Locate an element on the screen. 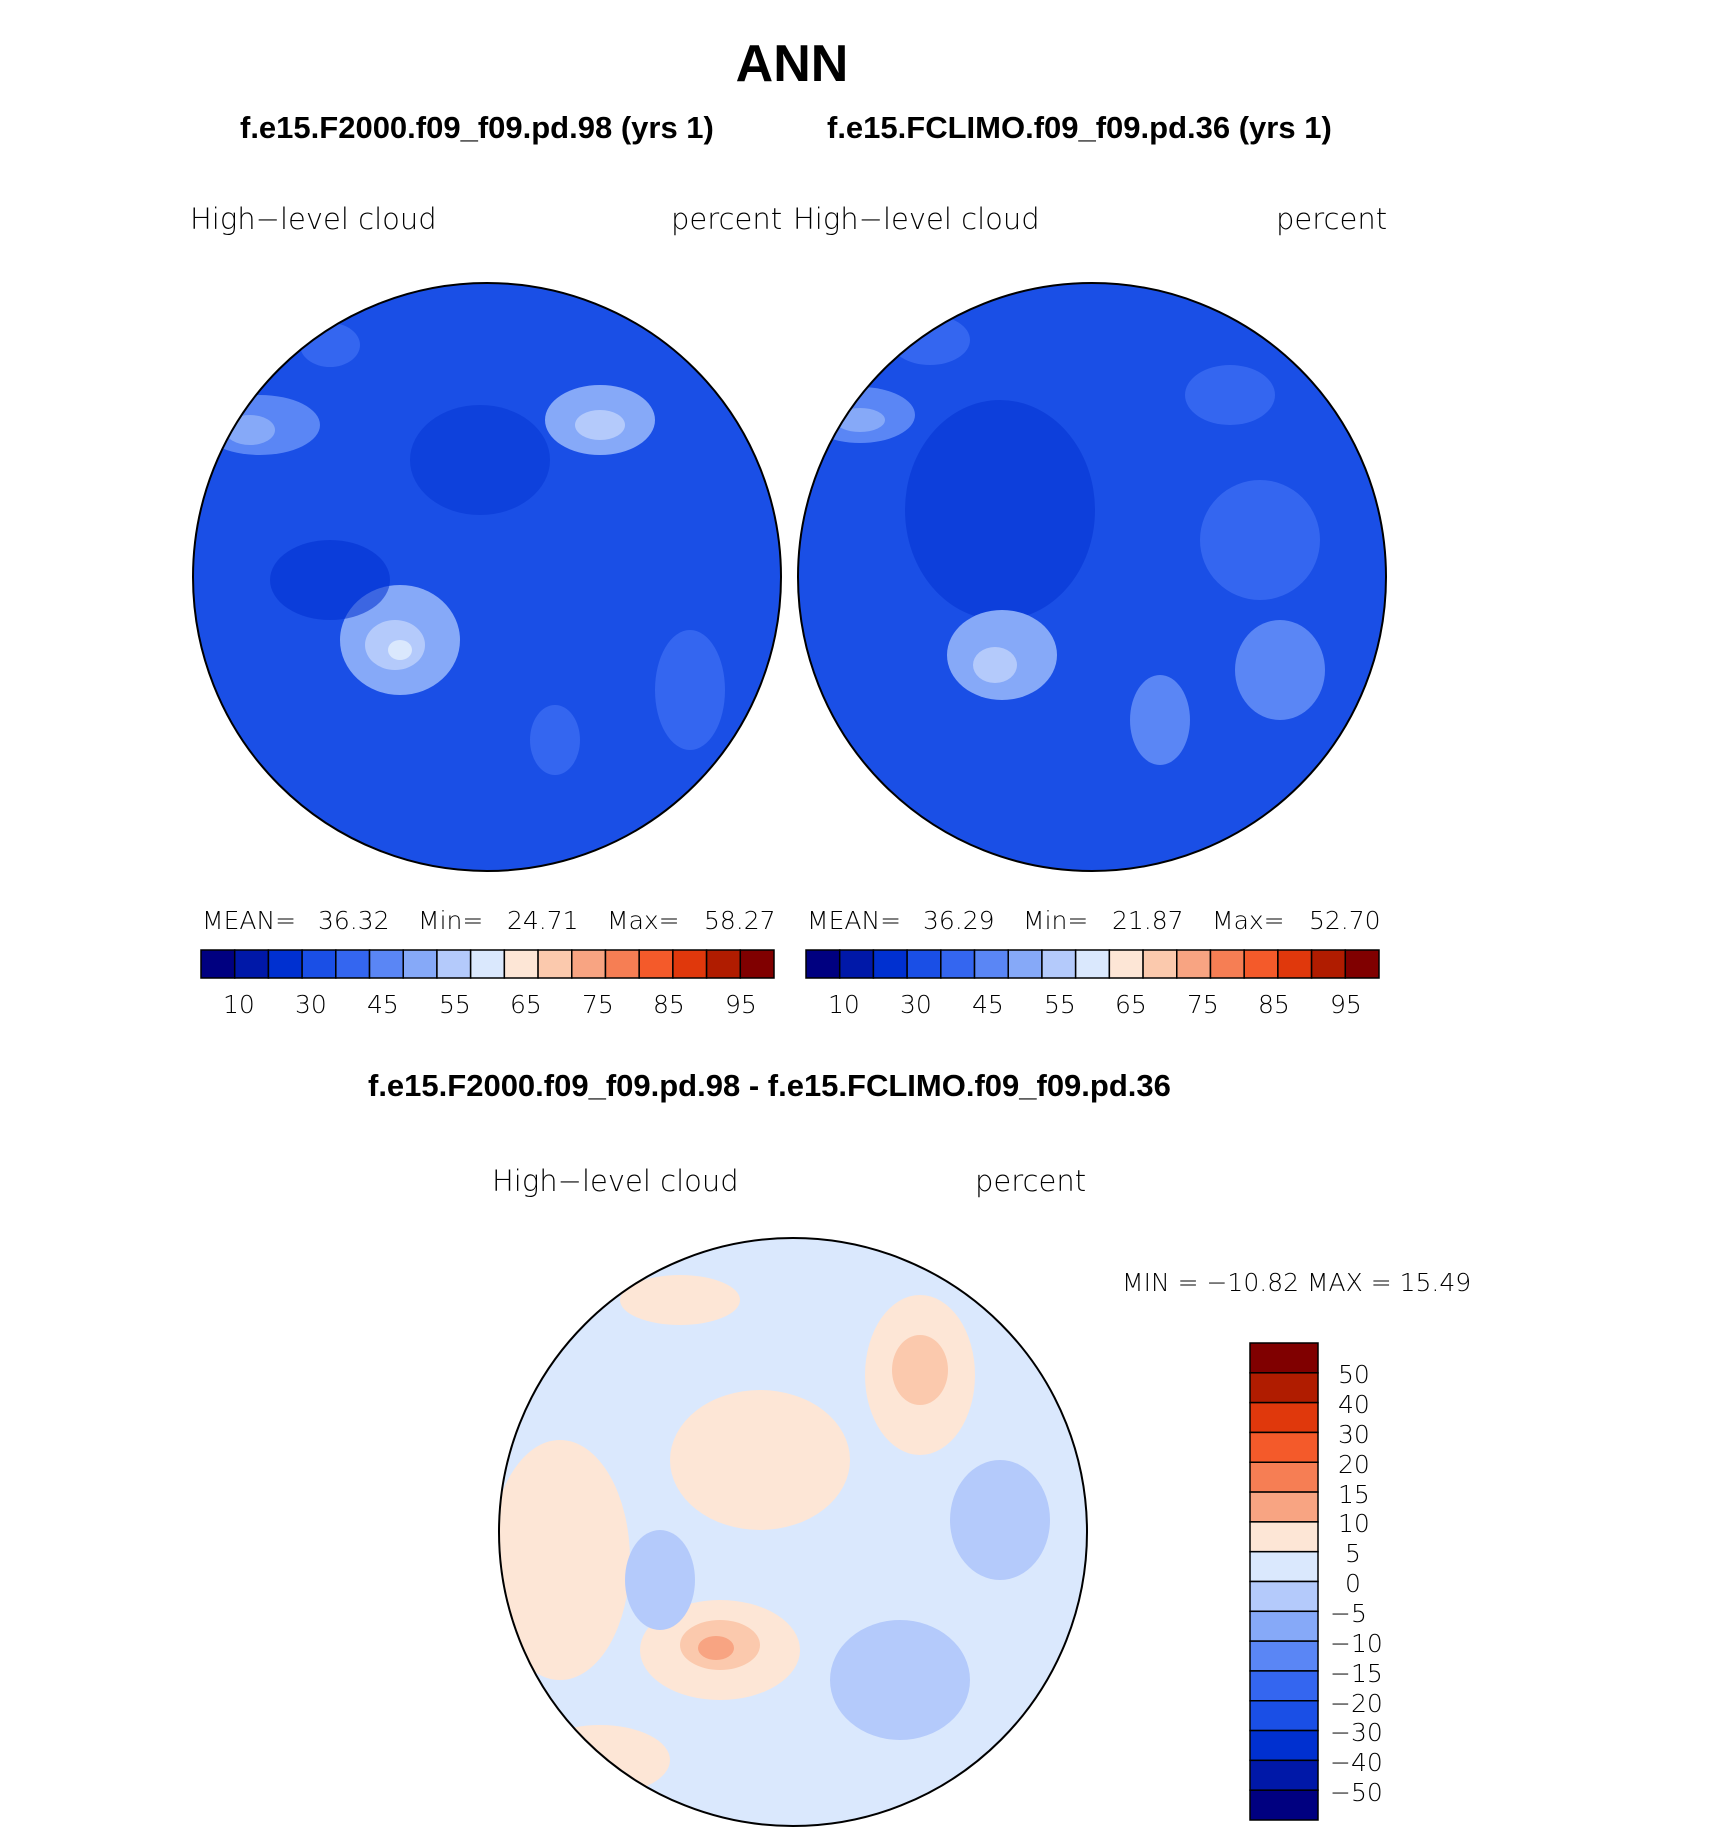 This screenshot has height=1839, width=1710. panel-left-mean-value: 36.32 is located at coordinates (354, 920).